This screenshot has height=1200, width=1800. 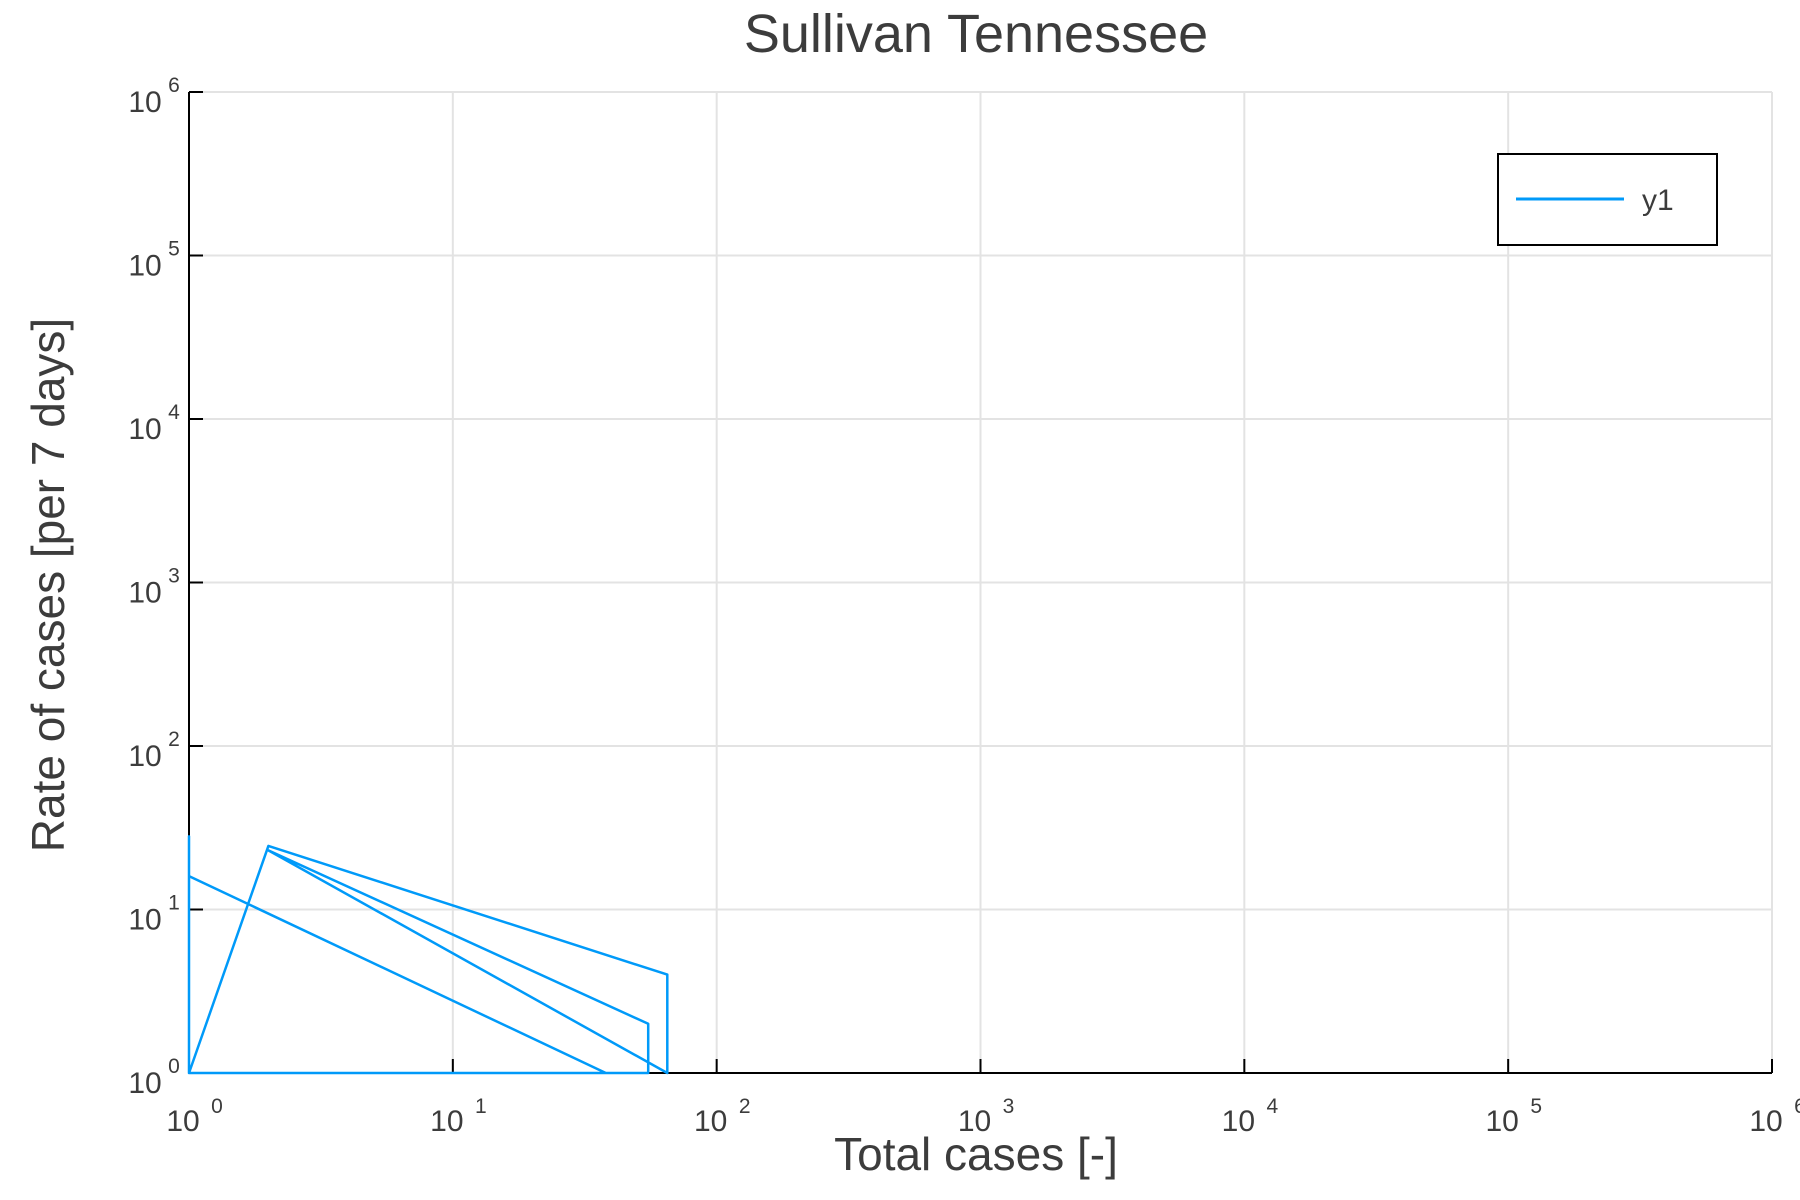 I want to click on x-tick-exponent: 1, so click(x=481, y=1106).